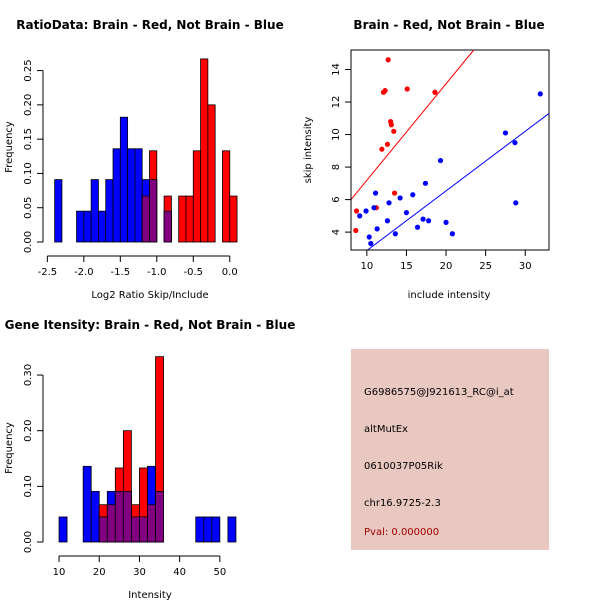  Describe the element at coordinates (336, 232) in the screenshot. I see `scatter-y-tick-label: 4` at that location.